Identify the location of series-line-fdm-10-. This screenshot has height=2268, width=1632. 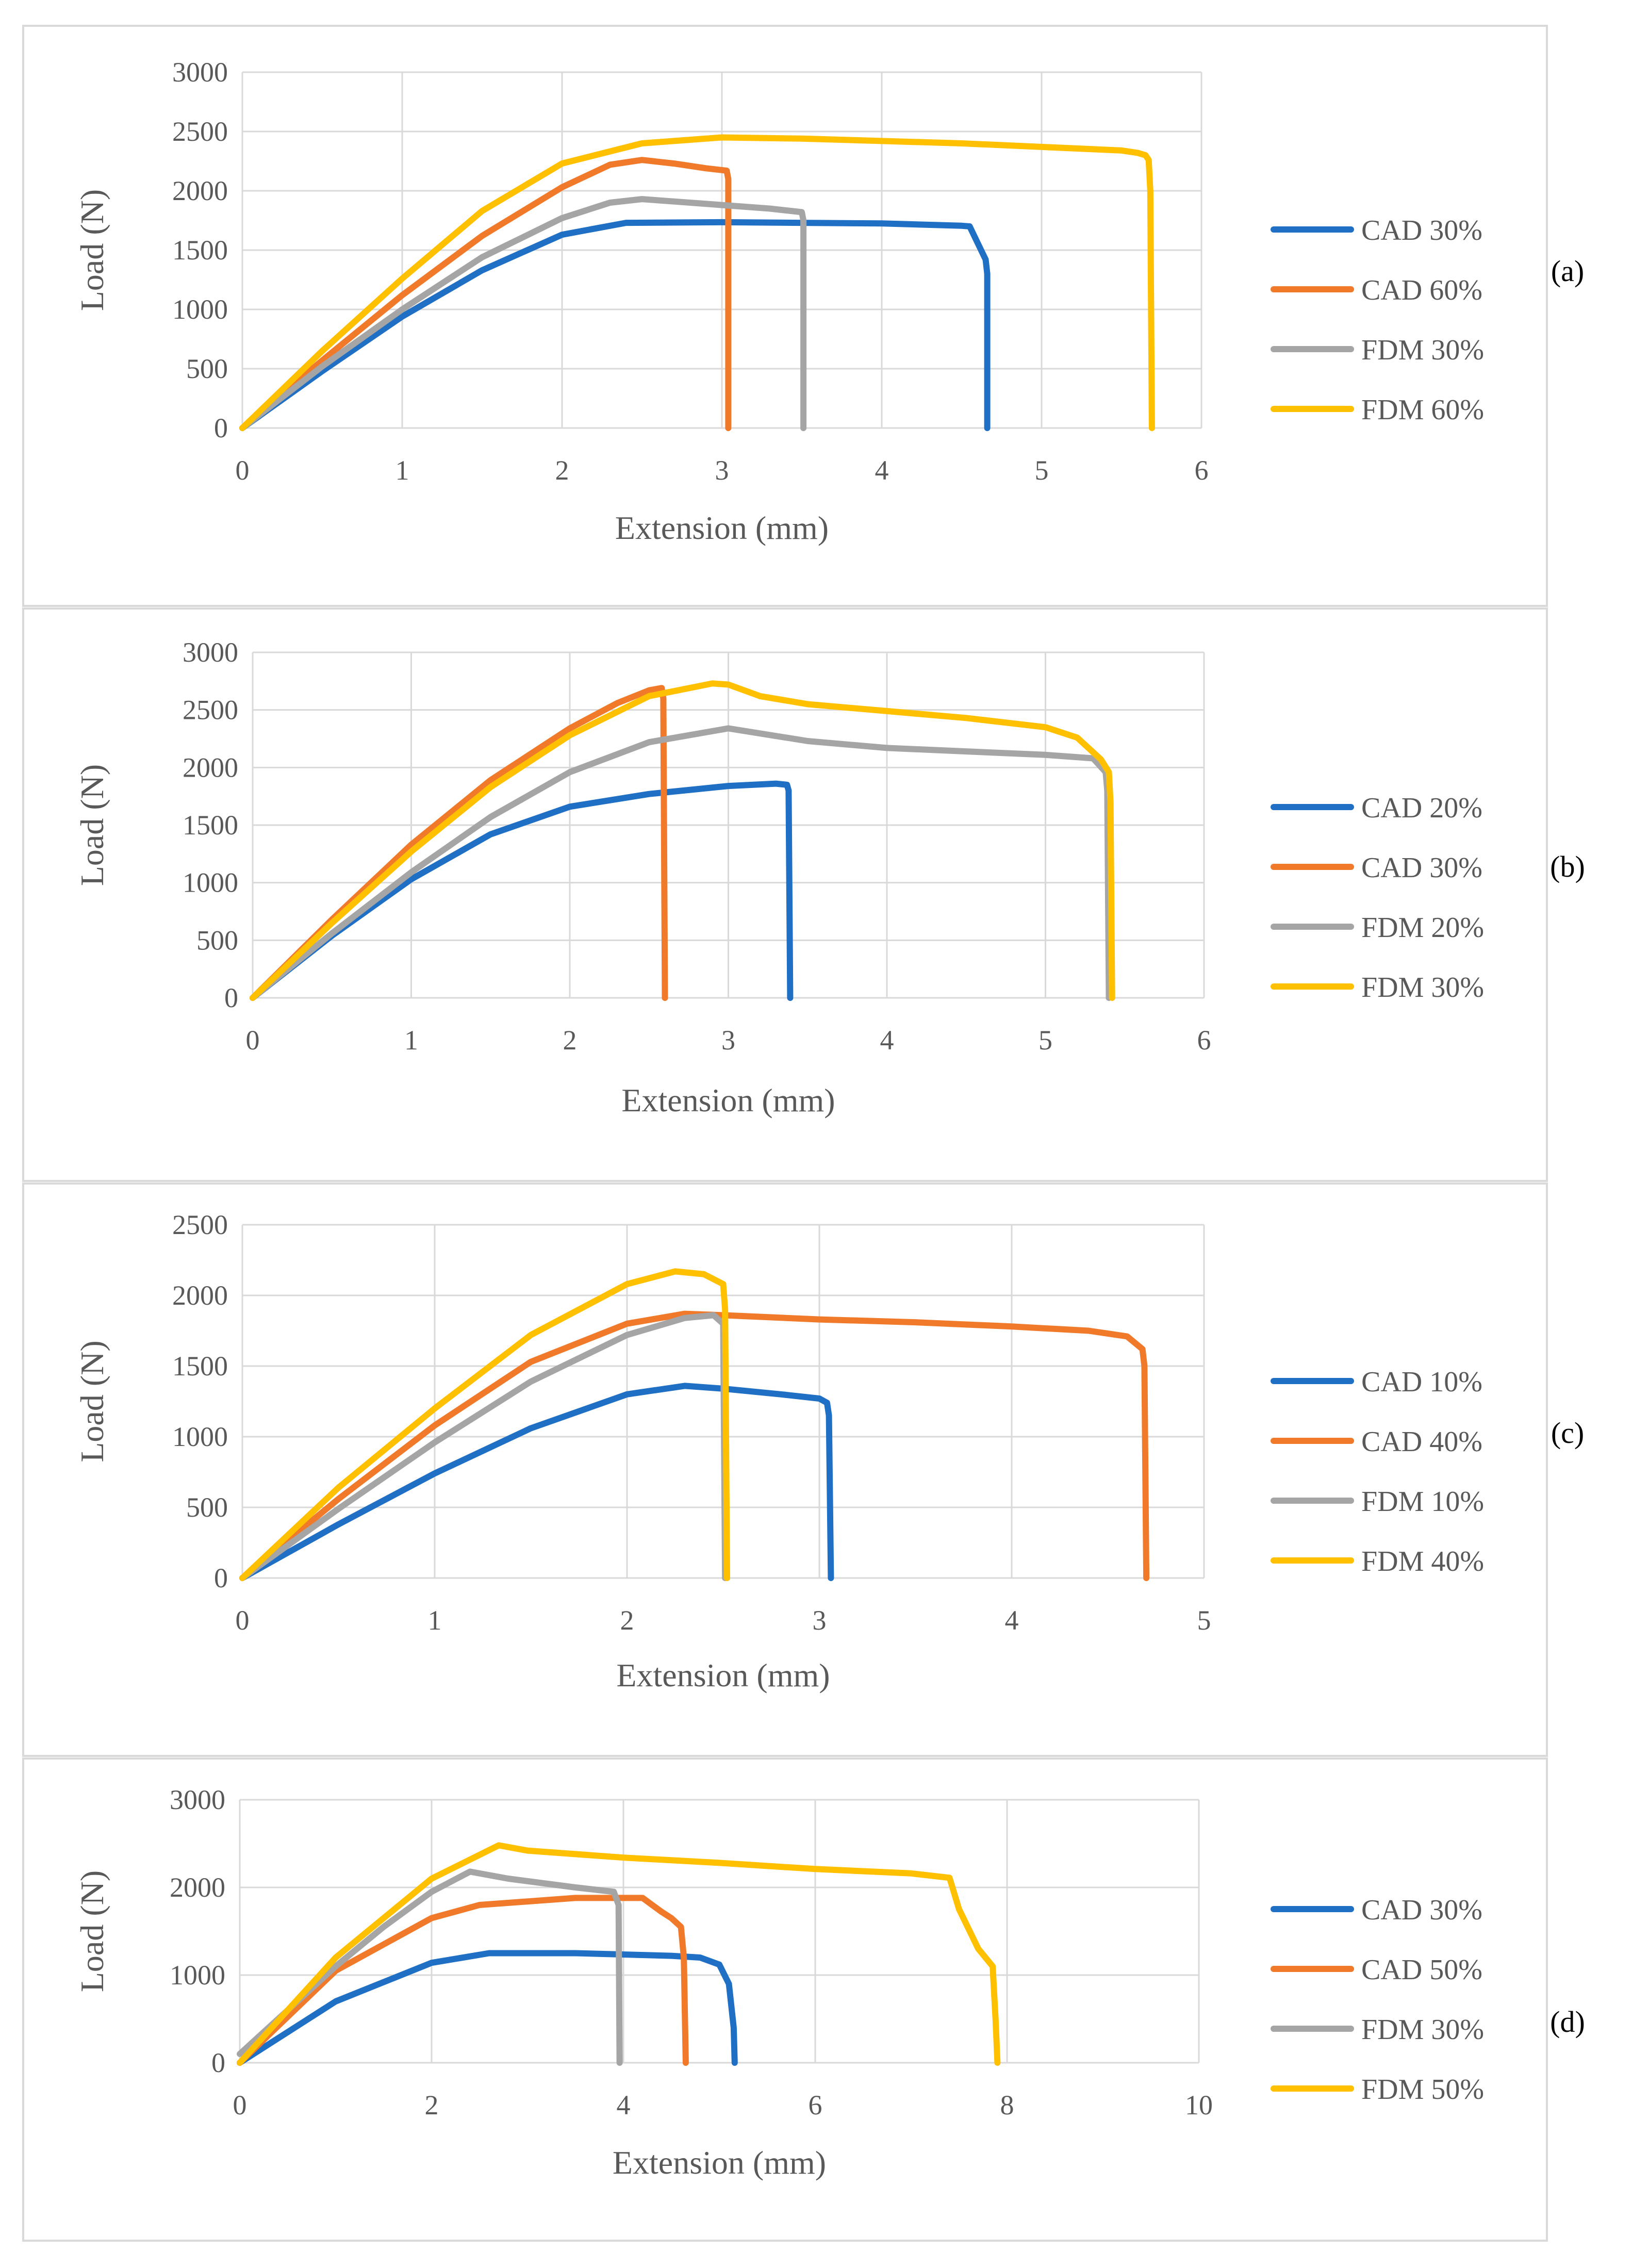
(484, 1446).